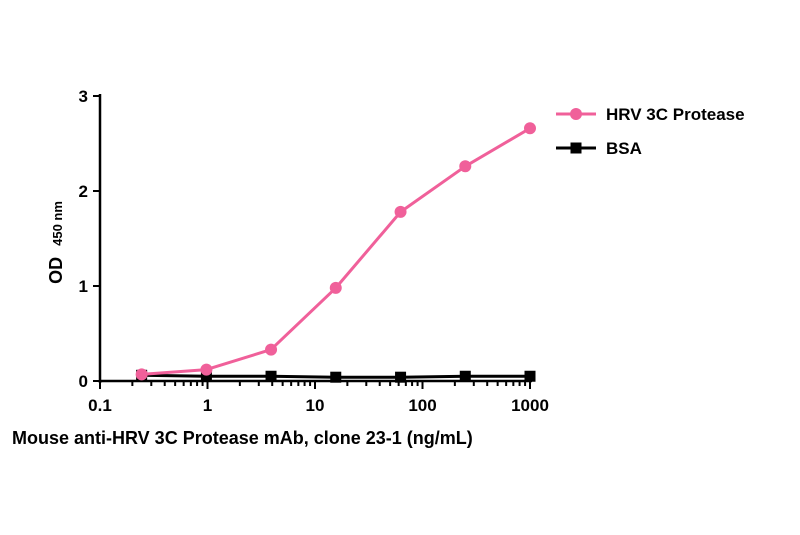 The image size is (800, 535). I want to click on x-tick-label: 1, so click(207, 405).